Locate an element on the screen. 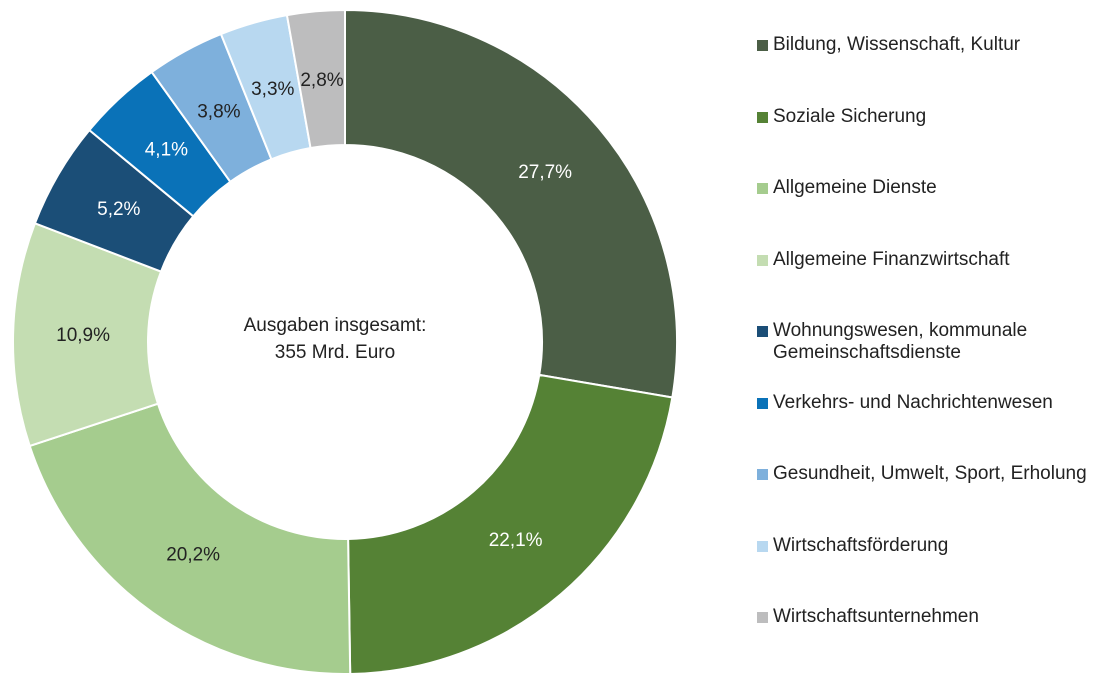 The image size is (1110, 673). legend-label: Bildung, Wissenschaft, Kultur is located at coordinates (897, 44).